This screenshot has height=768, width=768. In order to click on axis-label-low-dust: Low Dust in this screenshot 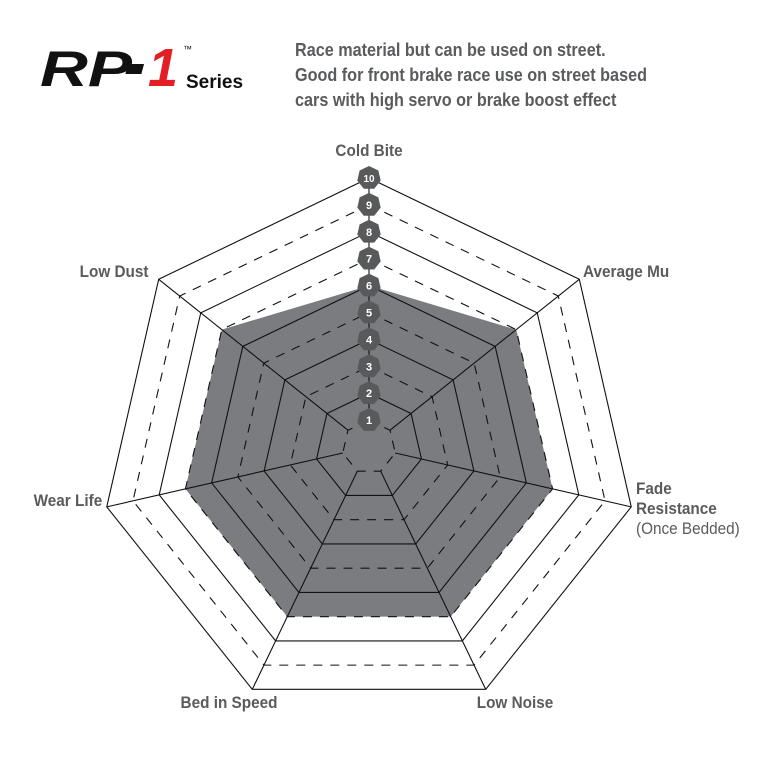, I will do `click(113, 271)`.